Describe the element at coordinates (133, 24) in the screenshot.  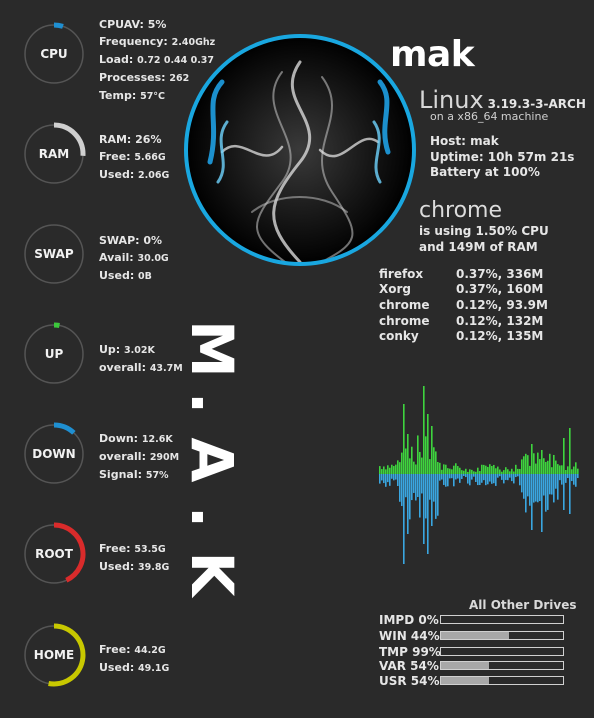
I see `cpu-usage: CPUAV: 5%` at that location.